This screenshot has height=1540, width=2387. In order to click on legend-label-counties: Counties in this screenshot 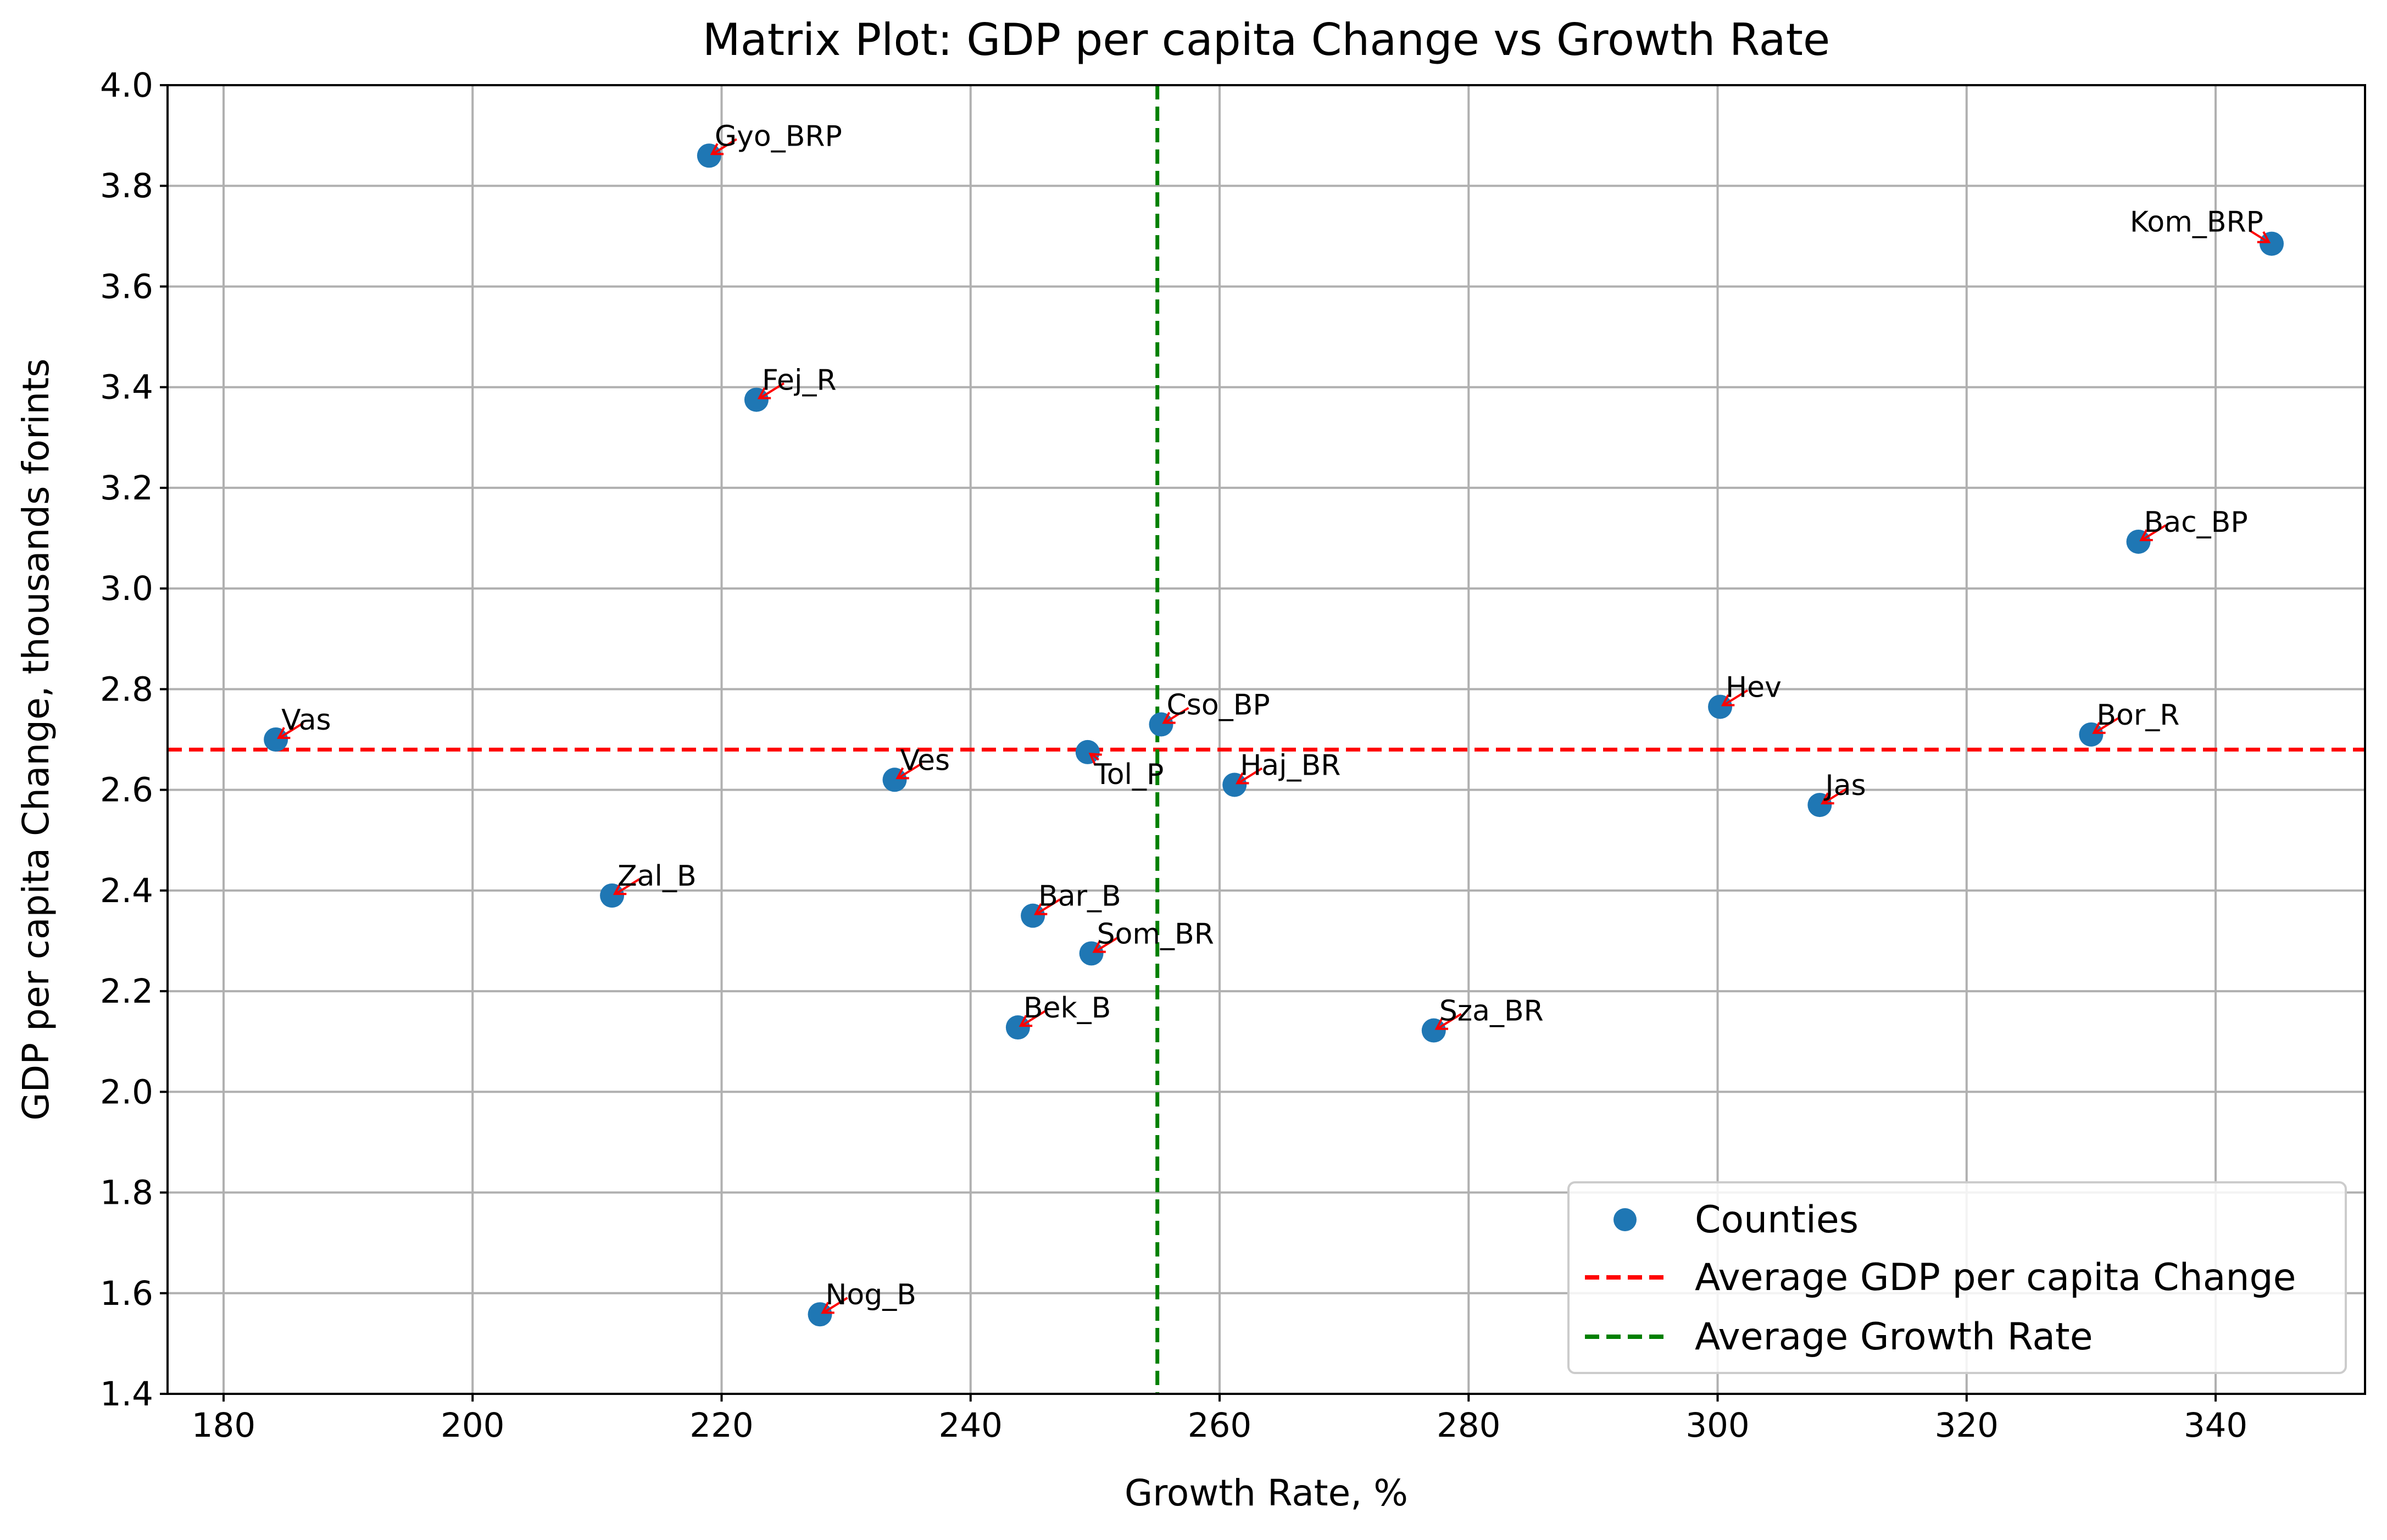, I will do `click(1777, 1220)`.